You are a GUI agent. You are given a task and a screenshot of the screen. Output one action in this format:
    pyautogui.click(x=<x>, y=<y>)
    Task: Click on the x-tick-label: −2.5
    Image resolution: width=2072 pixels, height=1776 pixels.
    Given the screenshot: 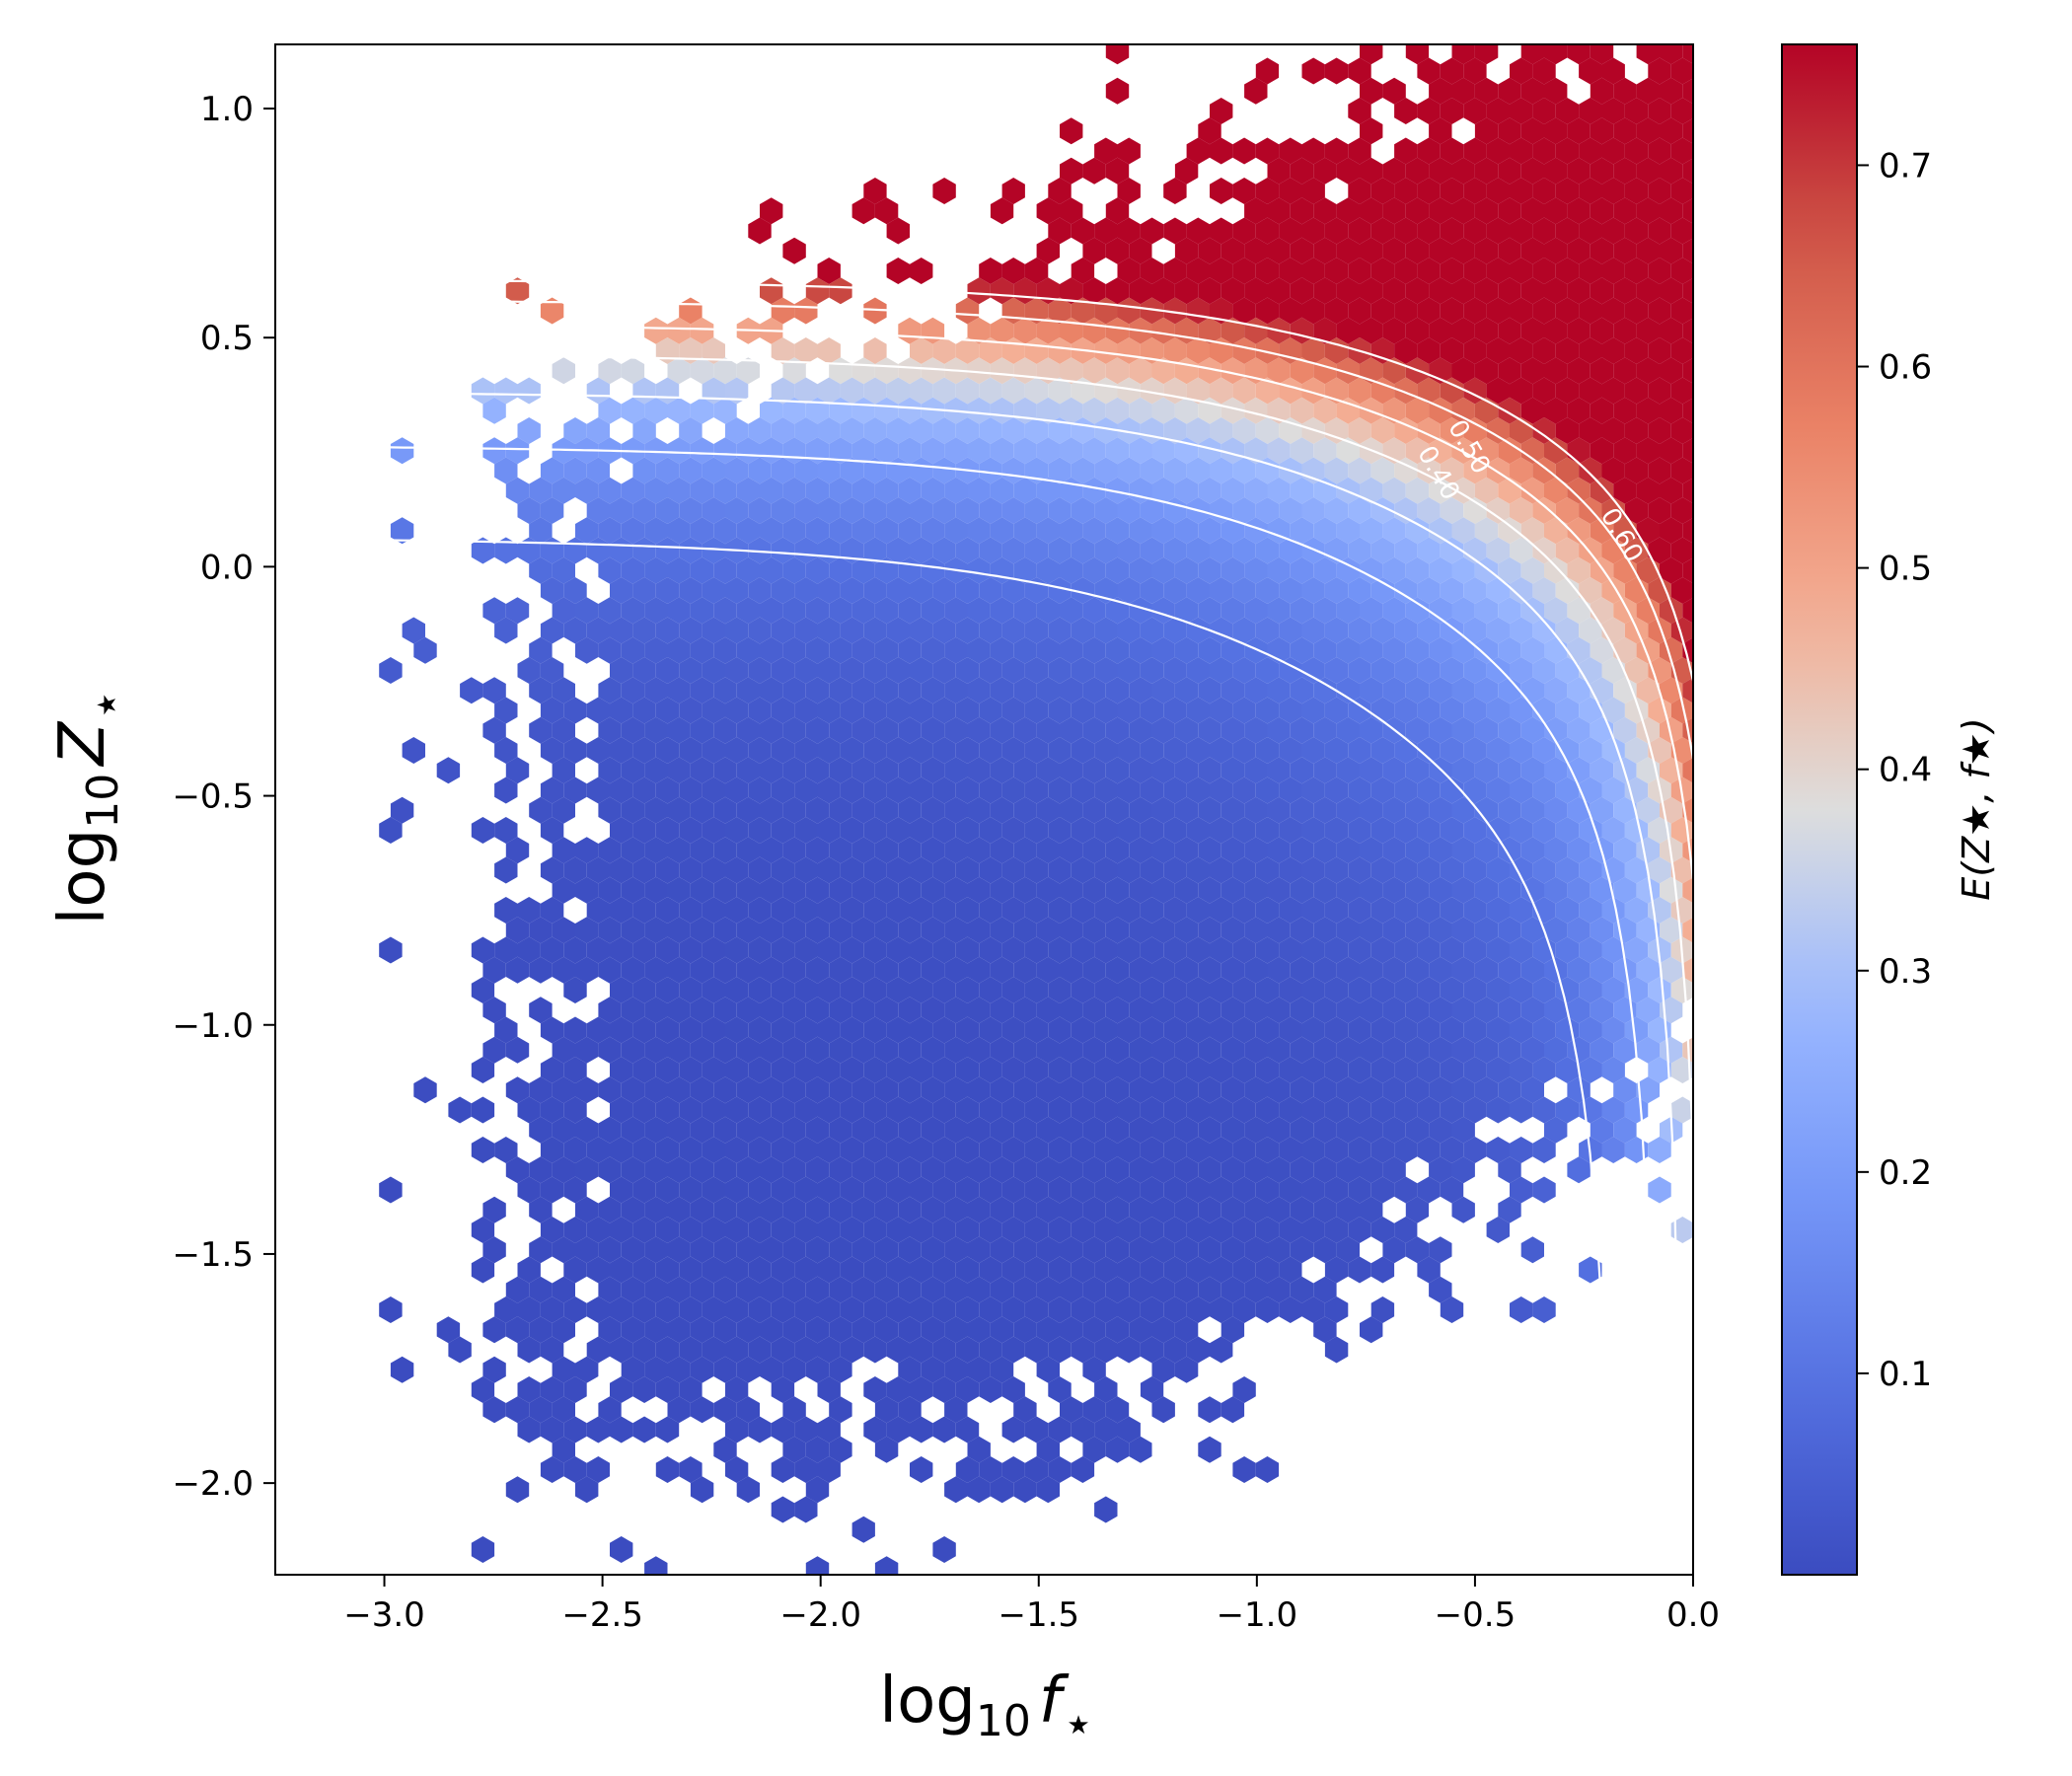 What is the action you would take?
    pyautogui.click(x=602, y=1615)
    